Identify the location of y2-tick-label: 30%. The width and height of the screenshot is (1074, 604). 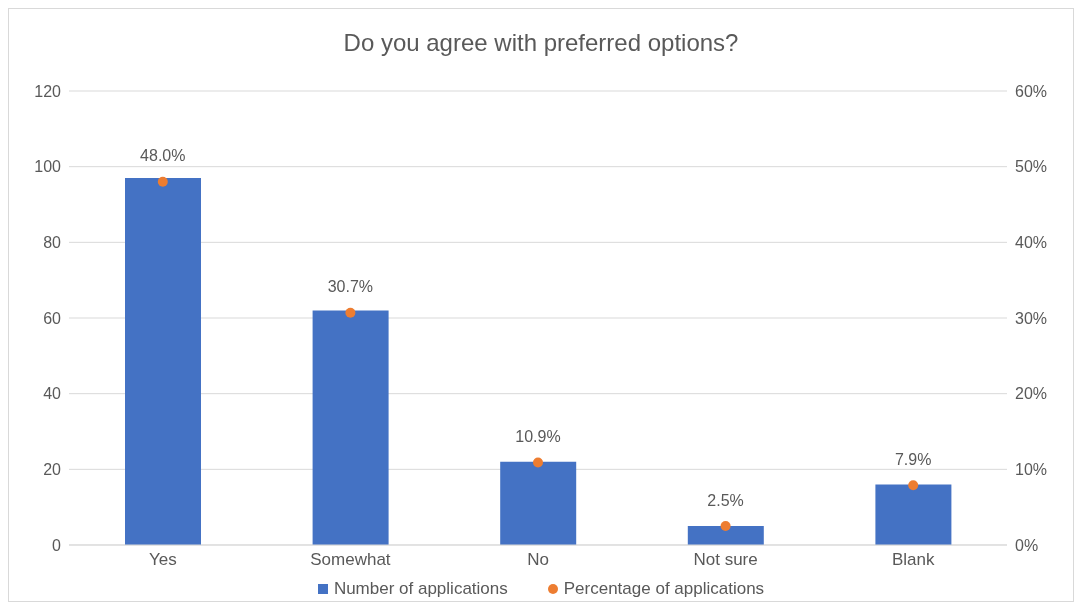
(1031, 318).